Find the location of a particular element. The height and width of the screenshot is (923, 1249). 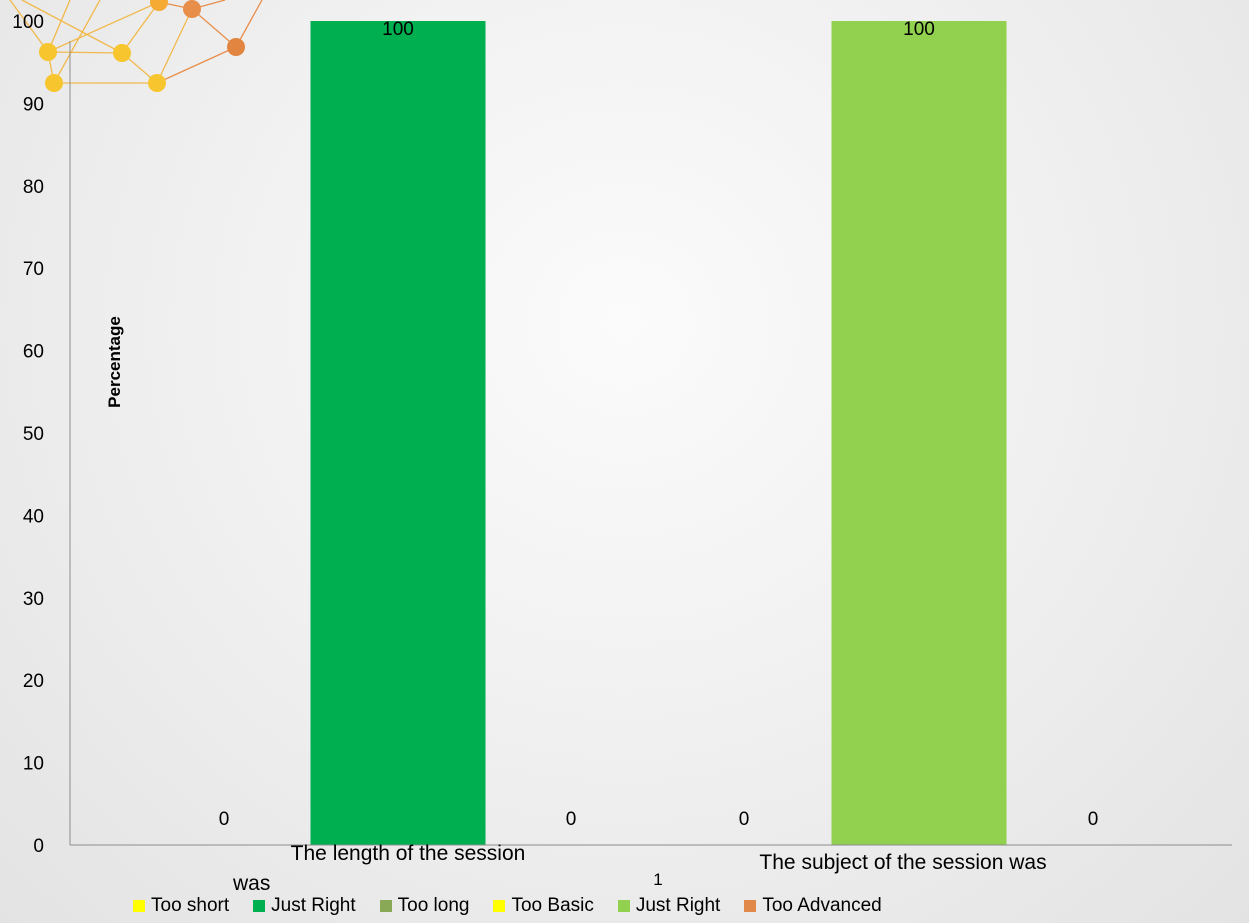

legend-label: Too short is located at coordinates (190, 905).